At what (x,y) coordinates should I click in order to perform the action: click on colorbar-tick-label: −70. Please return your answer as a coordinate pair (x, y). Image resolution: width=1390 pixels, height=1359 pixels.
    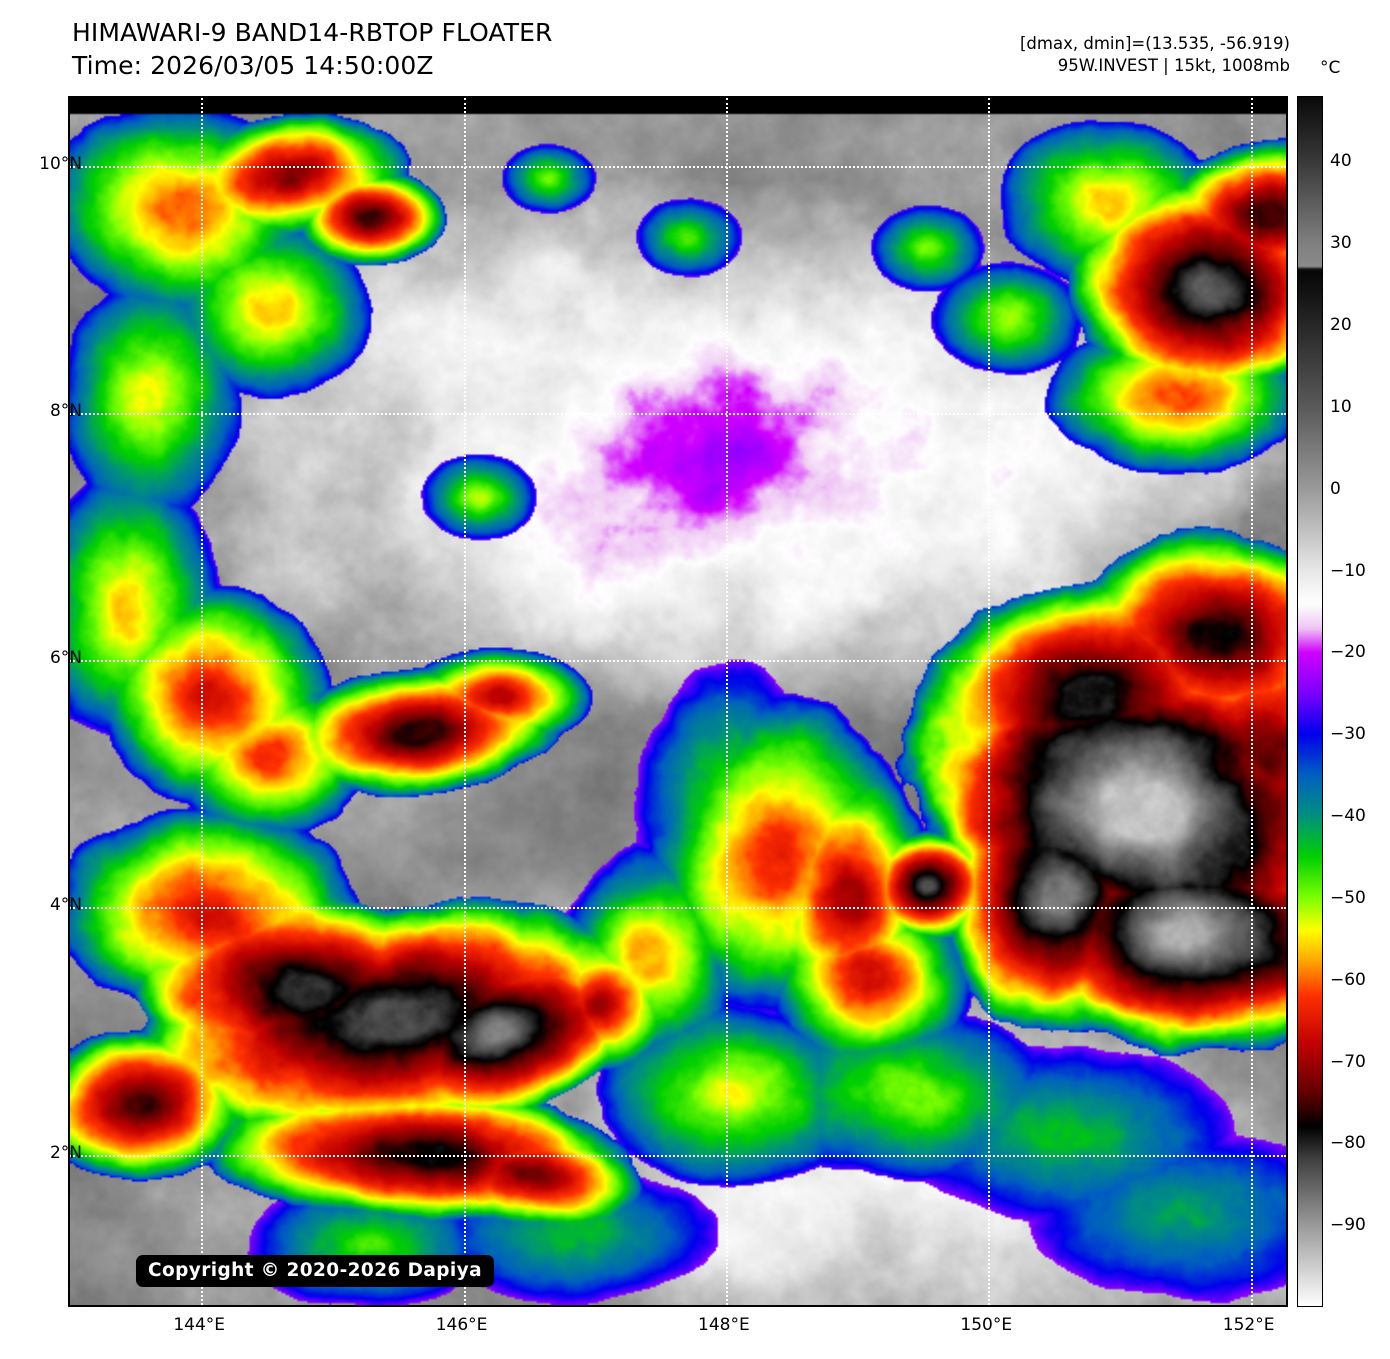
    Looking at the image, I should click on (1348, 1061).